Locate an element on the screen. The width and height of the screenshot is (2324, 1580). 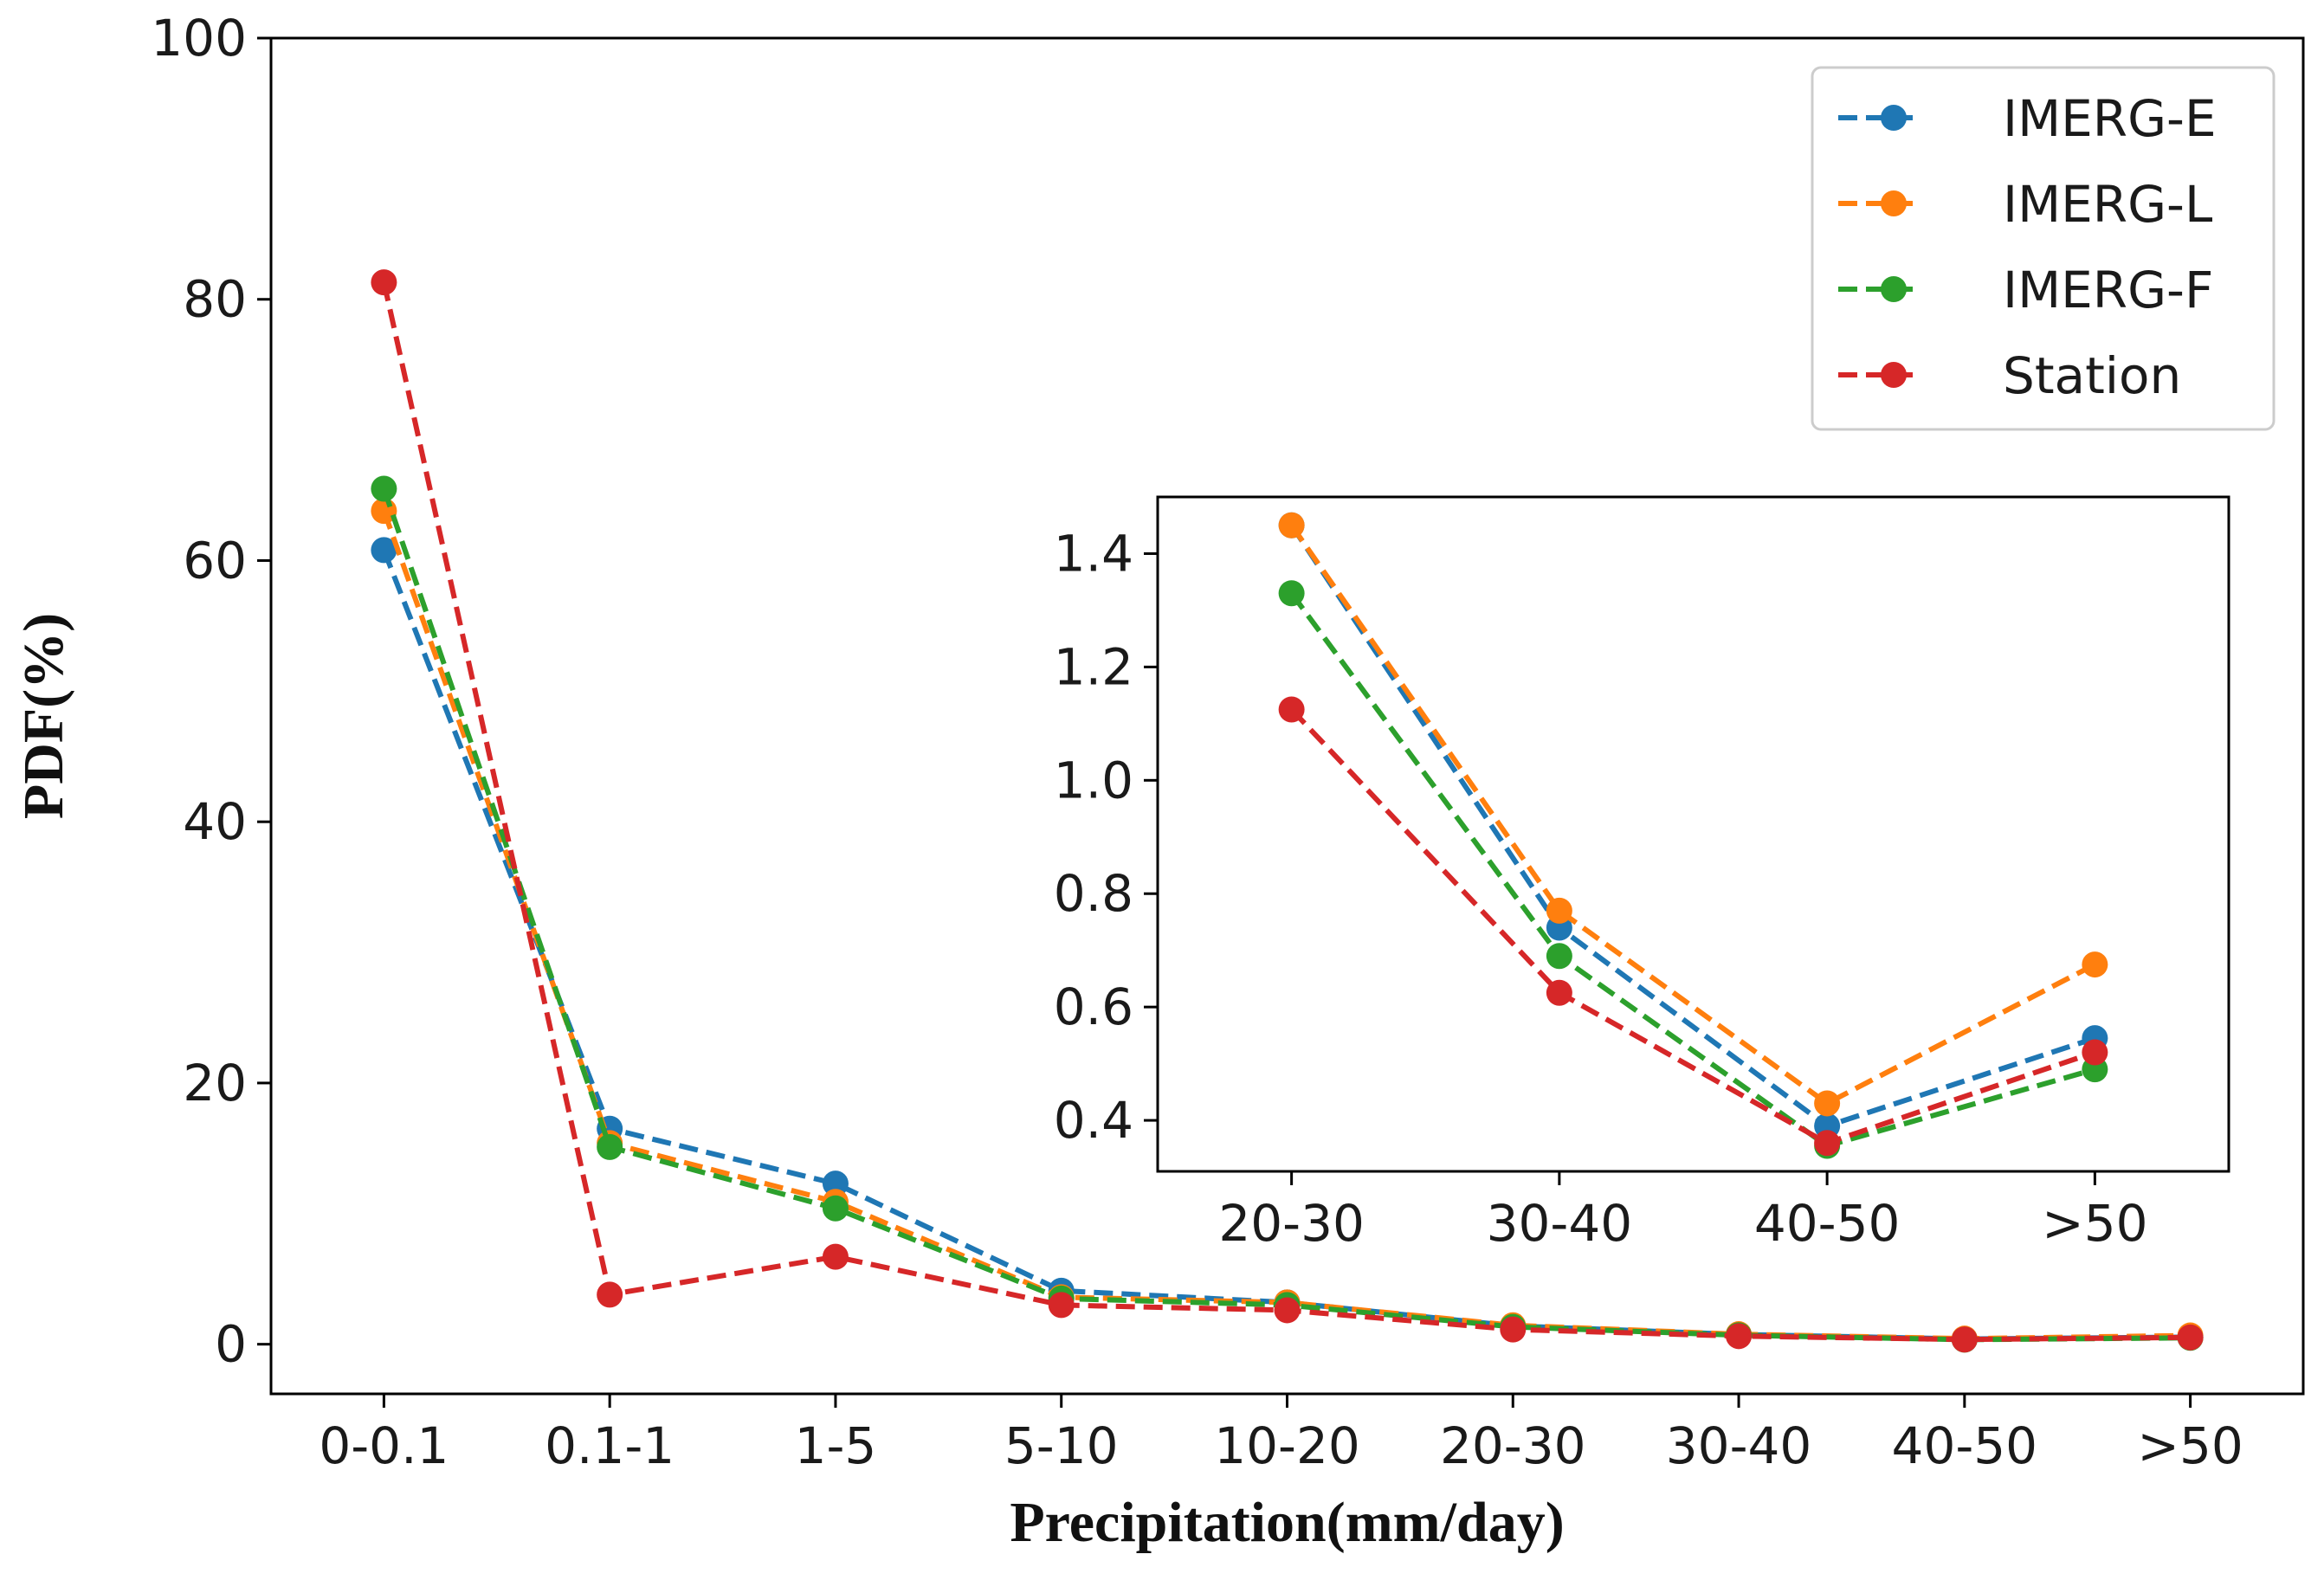
main-y-axis-title: PDF(%) is located at coordinates (44, 716).